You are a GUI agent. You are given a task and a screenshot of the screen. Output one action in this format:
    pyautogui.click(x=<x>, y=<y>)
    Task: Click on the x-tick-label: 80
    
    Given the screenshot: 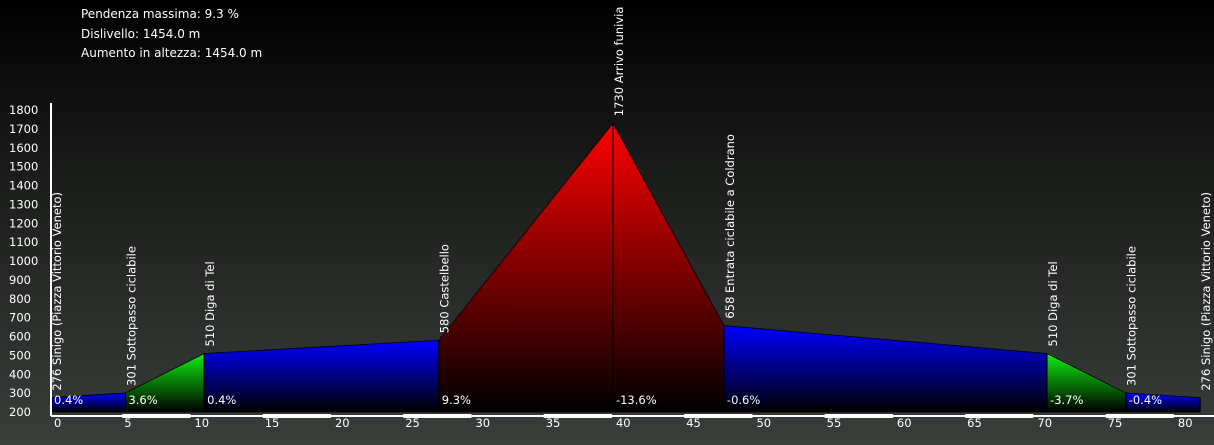 What is the action you would take?
    pyautogui.click(x=1185, y=423)
    